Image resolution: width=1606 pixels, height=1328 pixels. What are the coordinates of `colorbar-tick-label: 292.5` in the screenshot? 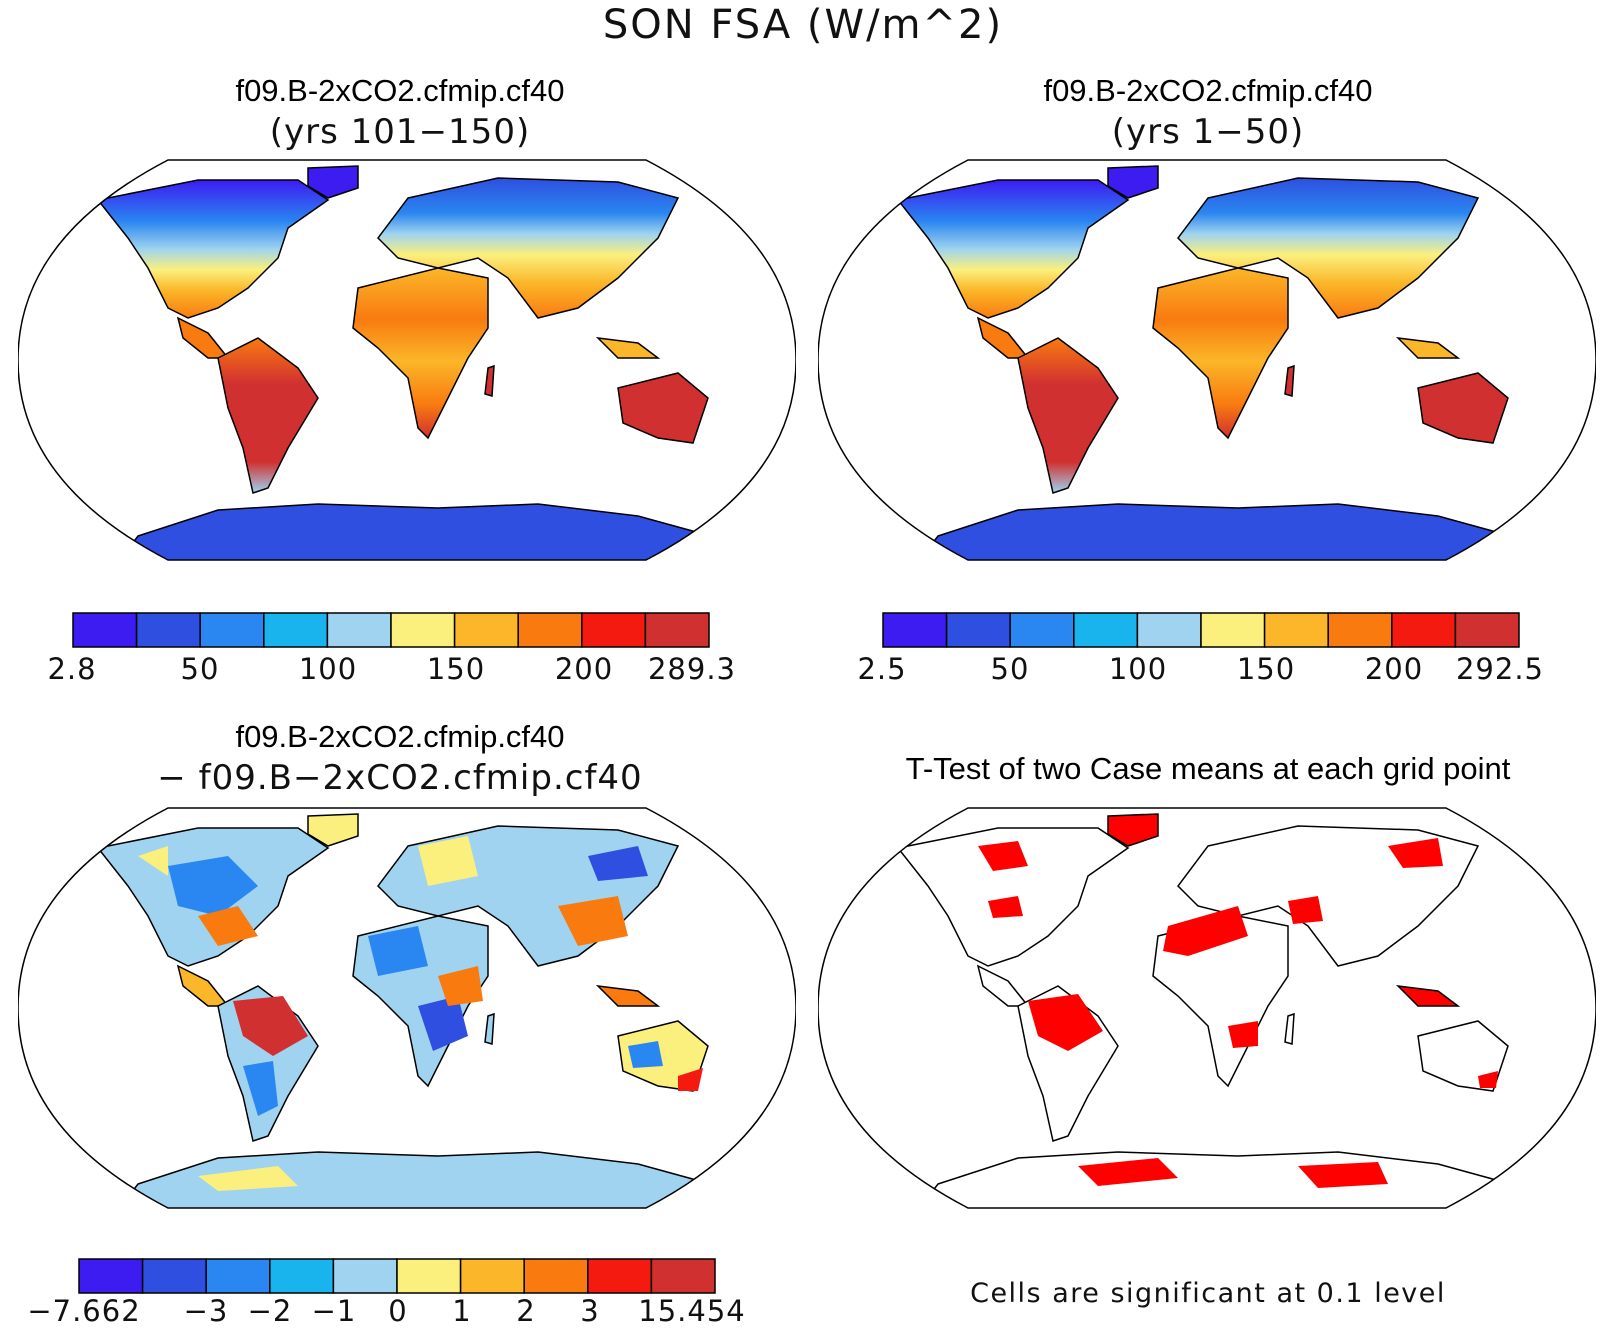 It's located at (1500, 669).